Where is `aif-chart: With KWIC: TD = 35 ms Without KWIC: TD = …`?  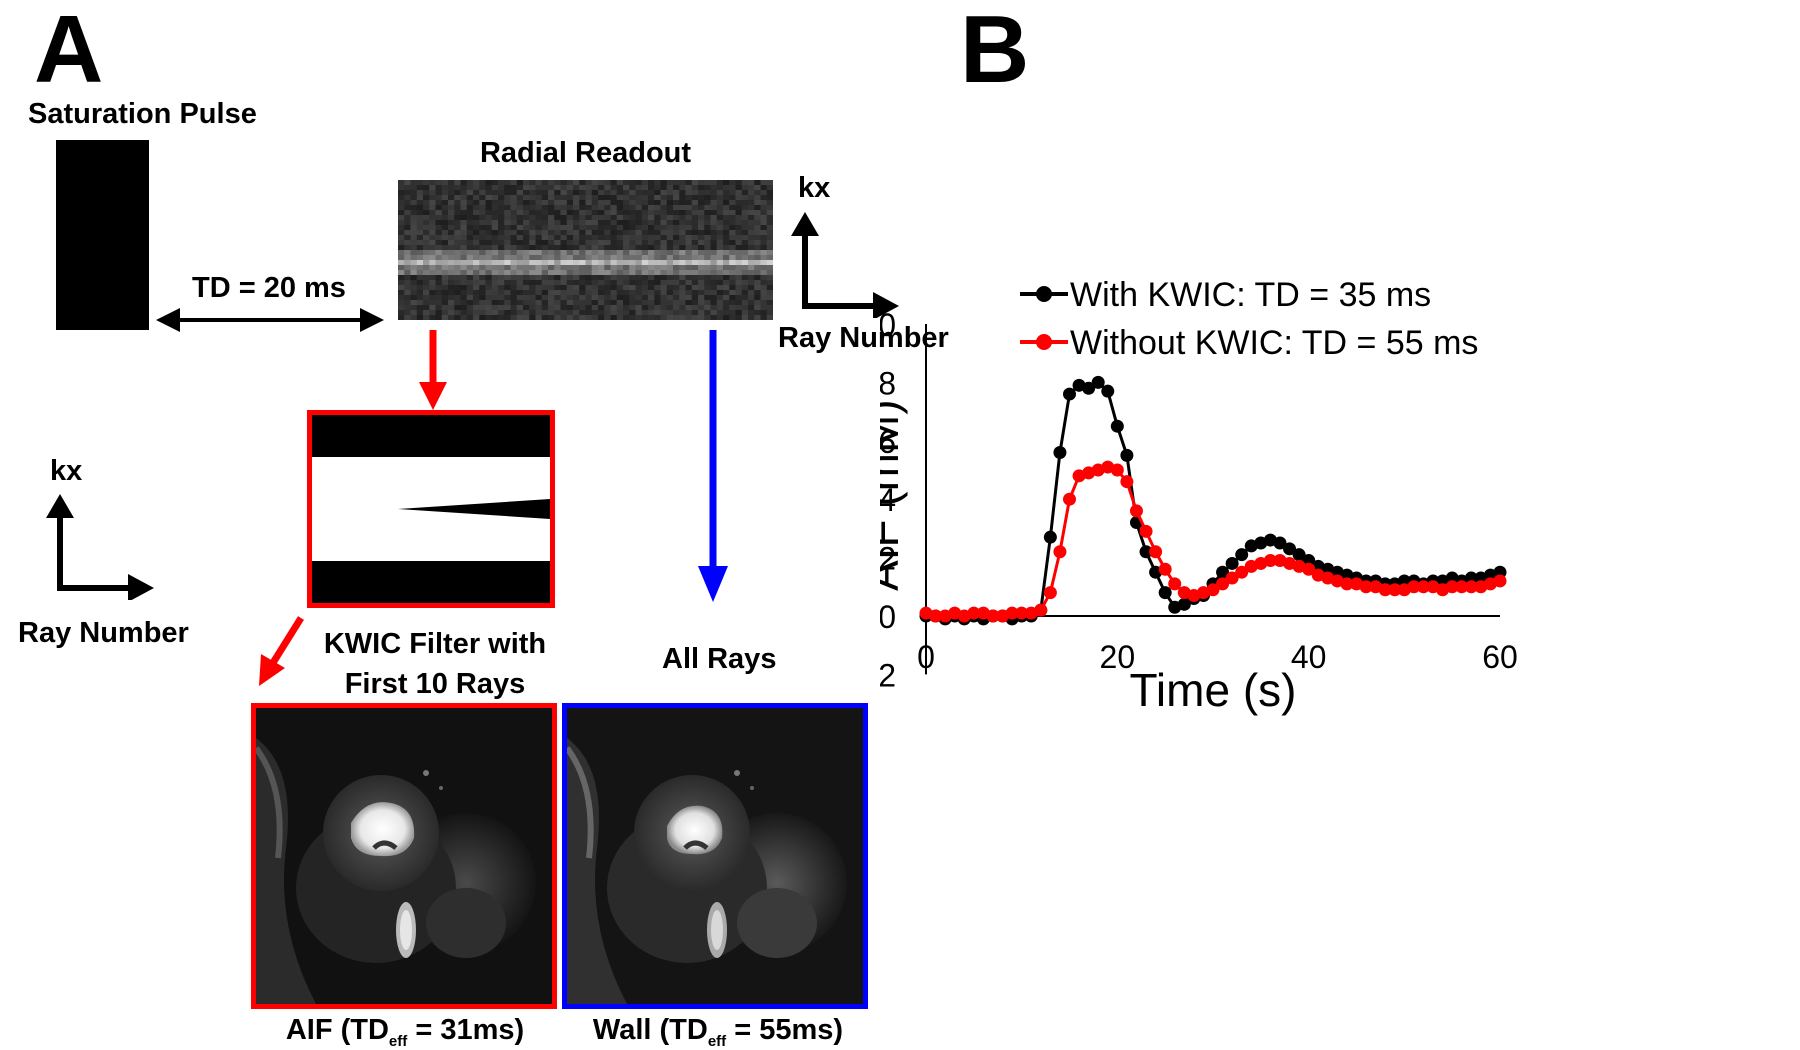
aif-chart: With KWIC: TD = 35 ms Without KWIC: TD = … is located at coordinates (1199, 496).